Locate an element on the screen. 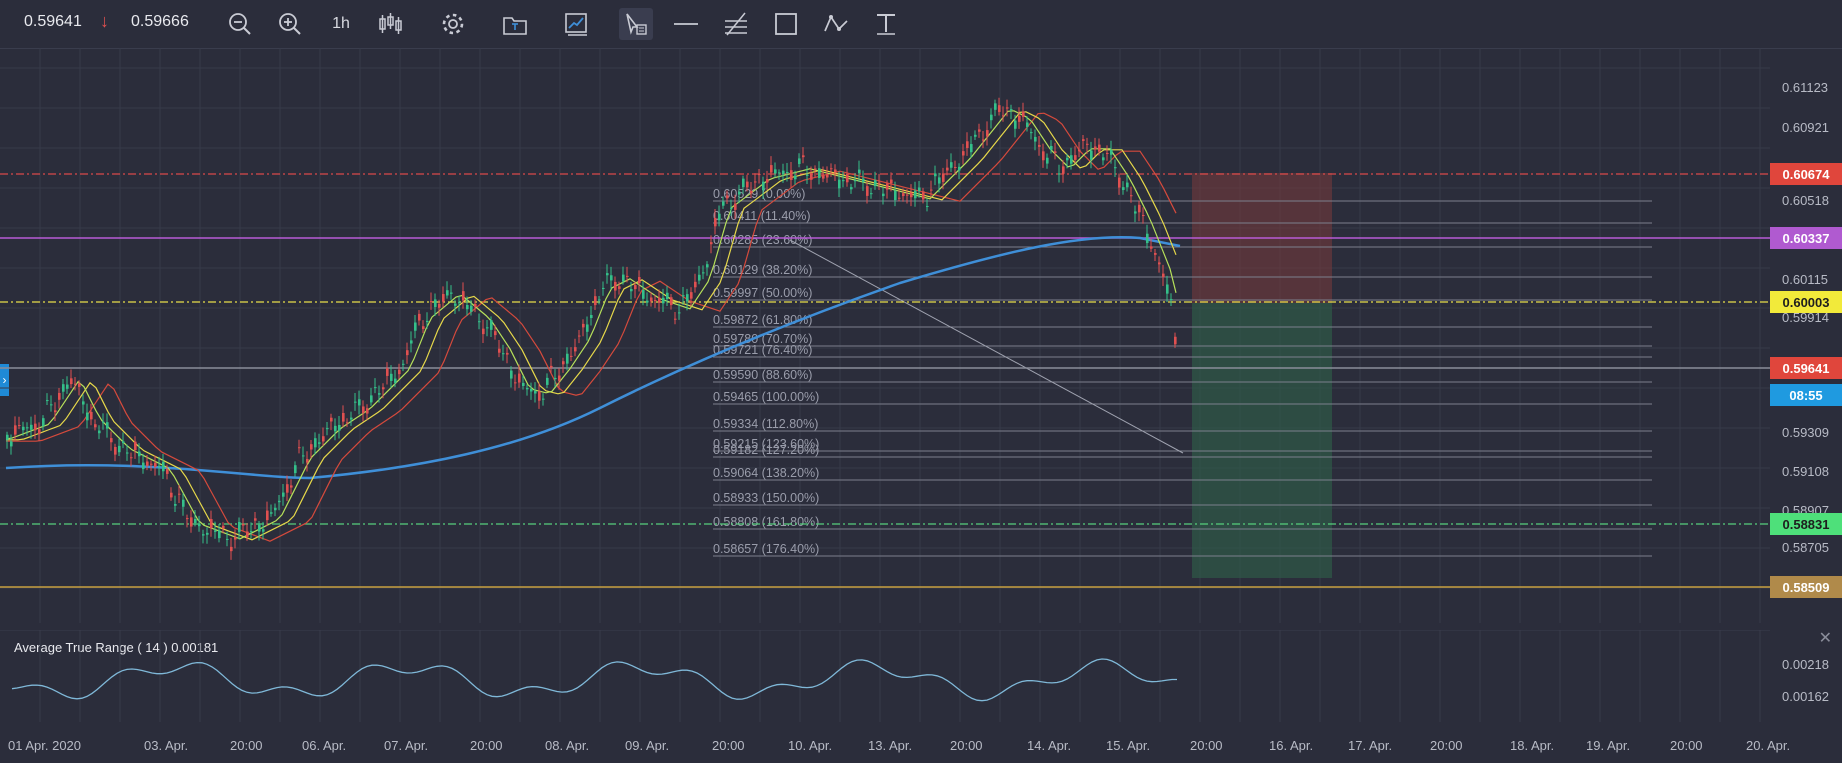  settings-button is located at coordinates (453, 24).